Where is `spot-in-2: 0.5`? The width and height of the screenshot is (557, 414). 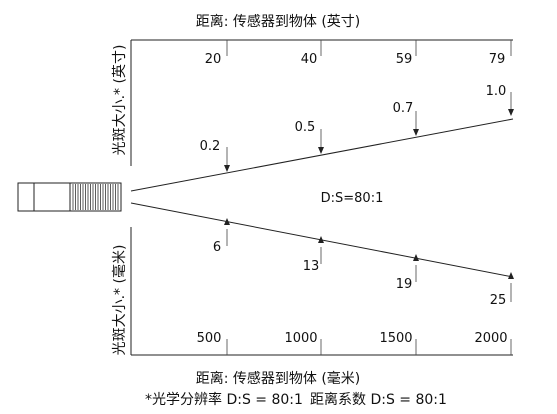
spot-in-2: 0.5 is located at coordinates (305, 127).